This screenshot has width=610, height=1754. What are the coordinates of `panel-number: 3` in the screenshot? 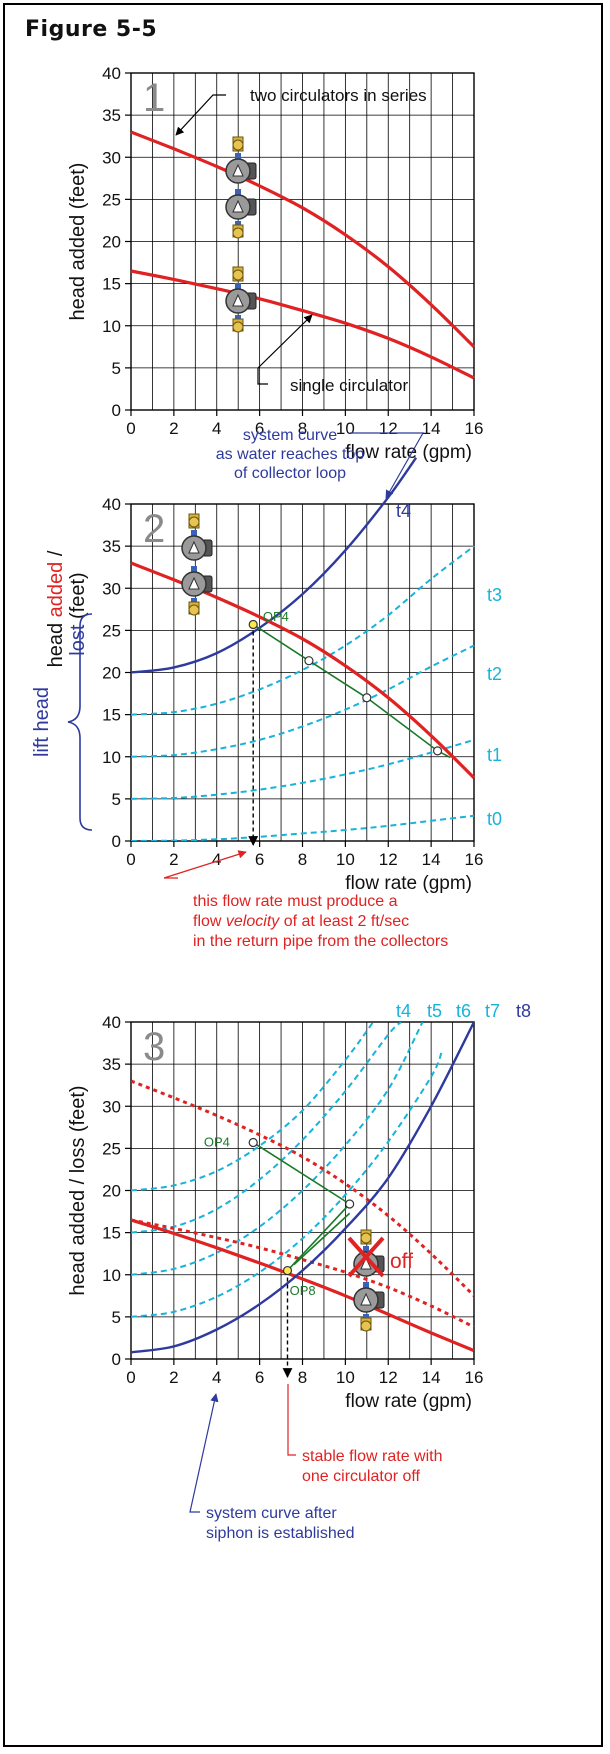 It's located at (154, 1047).